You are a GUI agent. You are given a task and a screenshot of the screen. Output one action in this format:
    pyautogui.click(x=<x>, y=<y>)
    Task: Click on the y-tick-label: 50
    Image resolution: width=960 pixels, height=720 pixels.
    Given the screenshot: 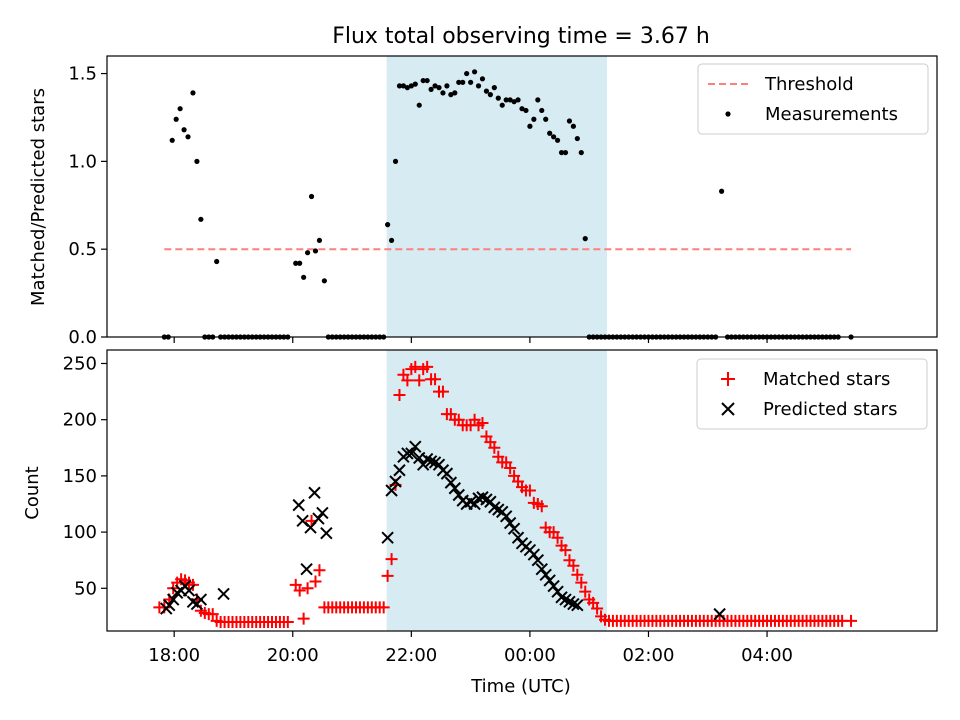 What is the action you would take?
    pyautogui.click(x=85, y=588)
    